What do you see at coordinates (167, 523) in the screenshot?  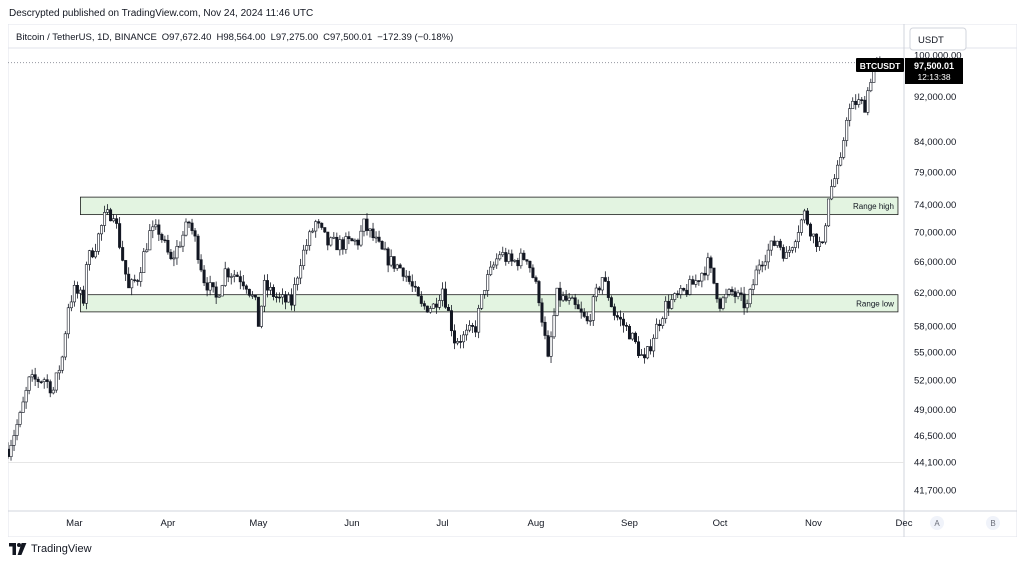 I see `month-tick-label: Apr` at bounding box center [167, 523].